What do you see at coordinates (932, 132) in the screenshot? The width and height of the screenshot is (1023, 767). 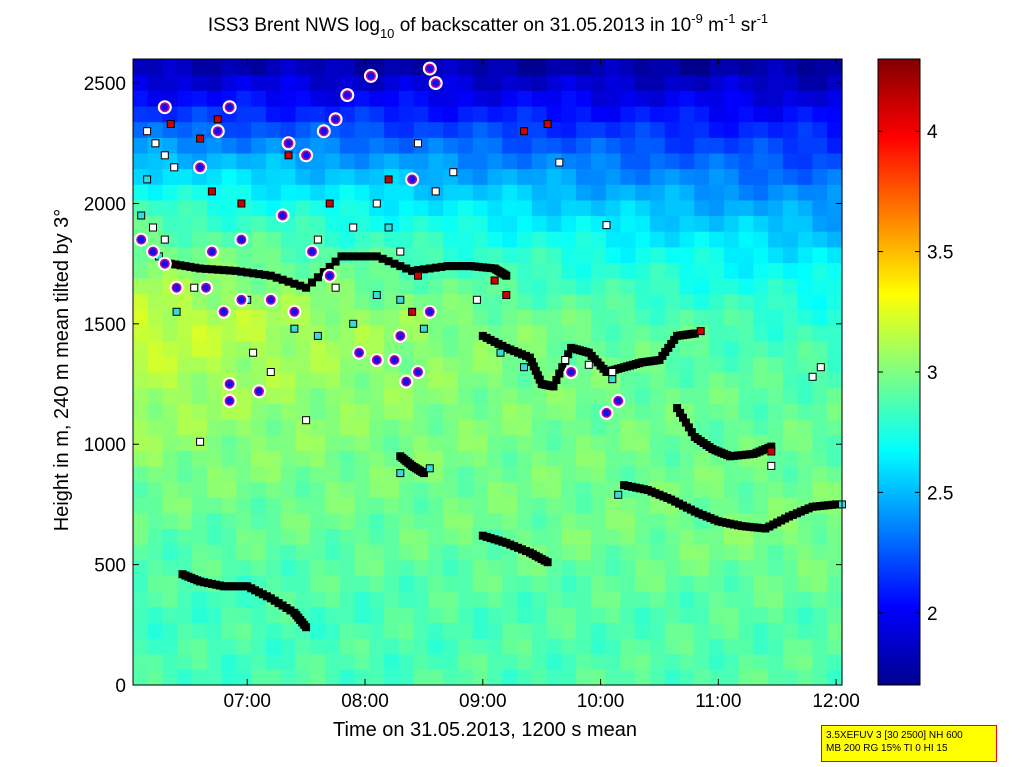 I see `colorbar-tick-label: 4` at bounding box center [932, 132].